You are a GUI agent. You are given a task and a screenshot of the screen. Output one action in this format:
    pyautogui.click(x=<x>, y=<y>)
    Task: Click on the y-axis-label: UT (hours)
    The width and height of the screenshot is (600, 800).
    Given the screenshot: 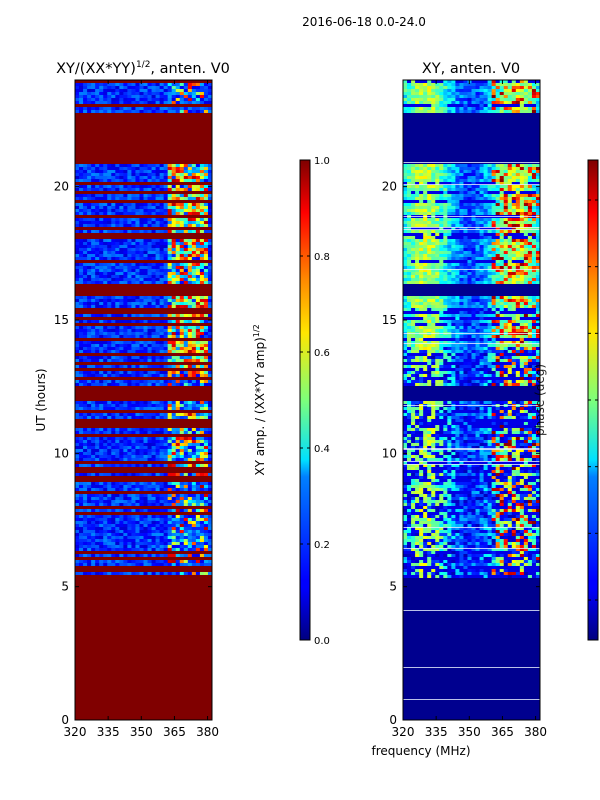 What is the action you would take?
    pyautogui.click(x=41, y=399)
    